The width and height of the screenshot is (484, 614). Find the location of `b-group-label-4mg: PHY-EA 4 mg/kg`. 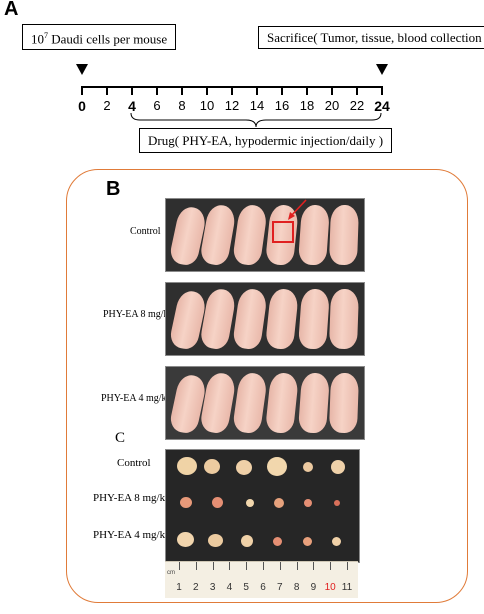

b-group-label-4mg: PHY-EA 4 mg/kg is located at coordinates (136, 398).